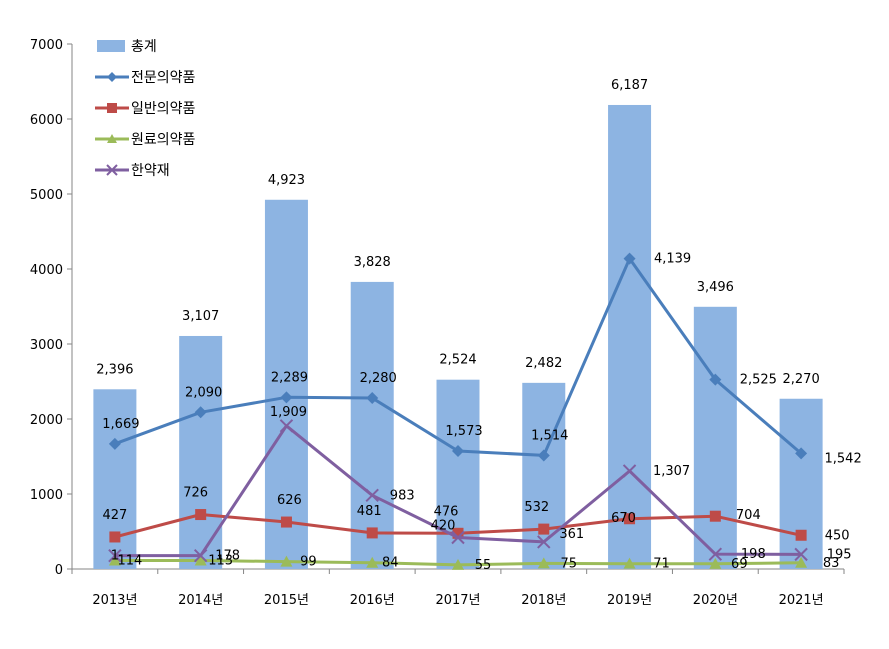 The height and width of the screenshot is (649, 889). I want to click on data-label: 481, so click(369, 511).